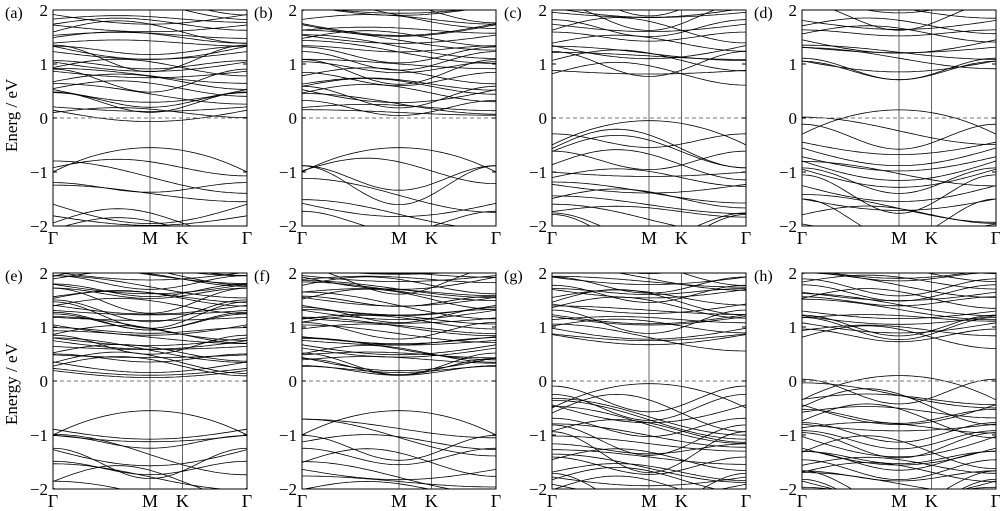 The width and height of the screenshot is (1000, 511). What do you see at coordinates (627, 124) in the screenshot?
I see `panel-c: 210−1−2Γ M K Γ(c)` at bounding box center [627, 124].